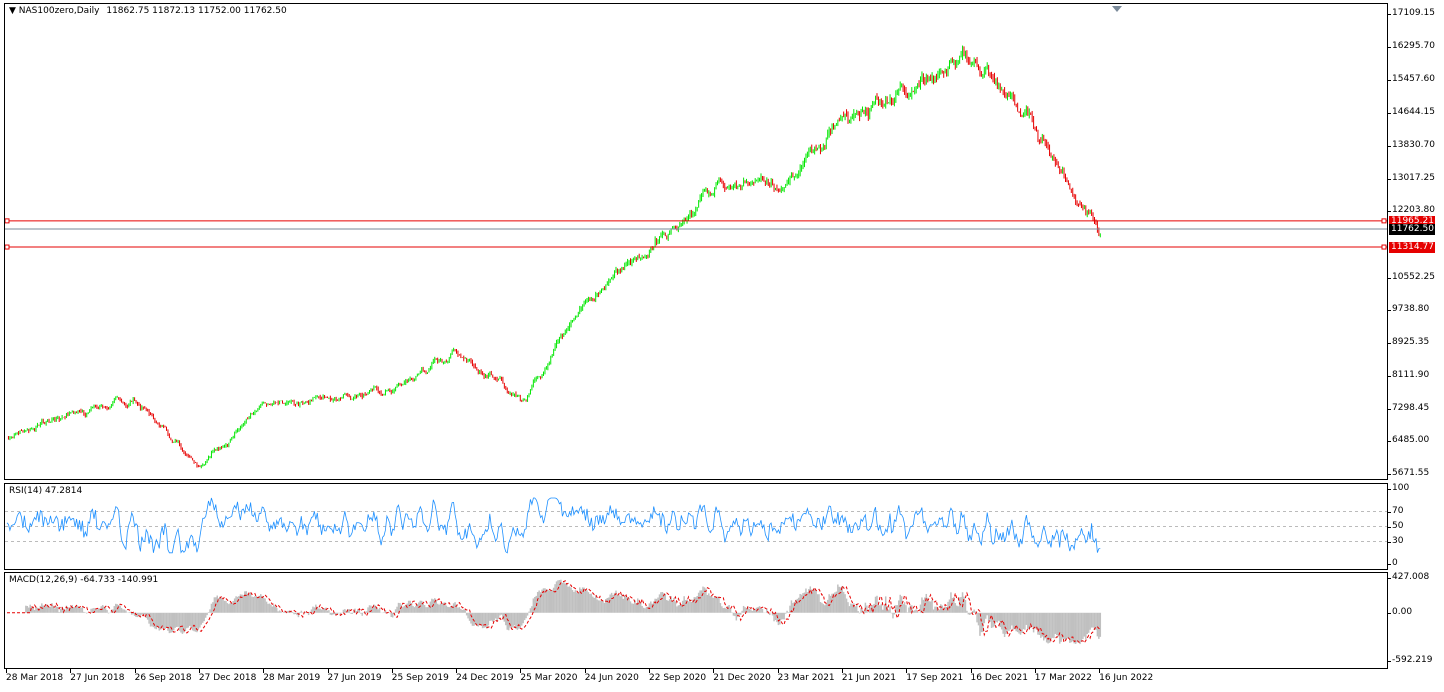  Describe the element at coordinates (1395, 510) in the screenshot. I see `rsi-tick-label: 70` at that location.